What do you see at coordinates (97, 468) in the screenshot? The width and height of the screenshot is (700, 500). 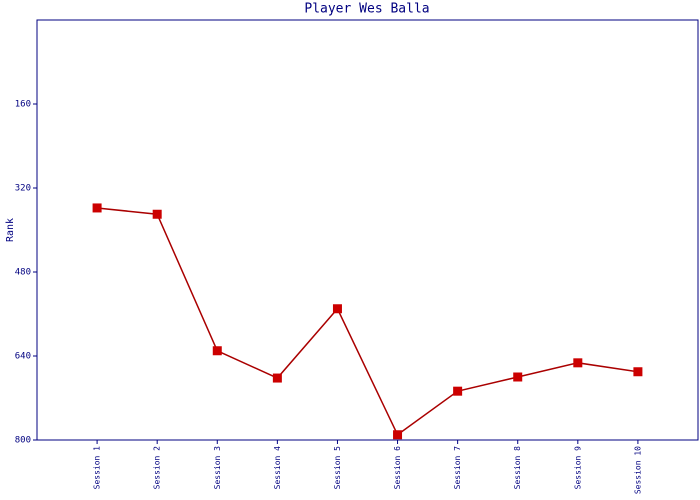 I see `x-tick-label: Session 1` at bounding box center [97, 468].